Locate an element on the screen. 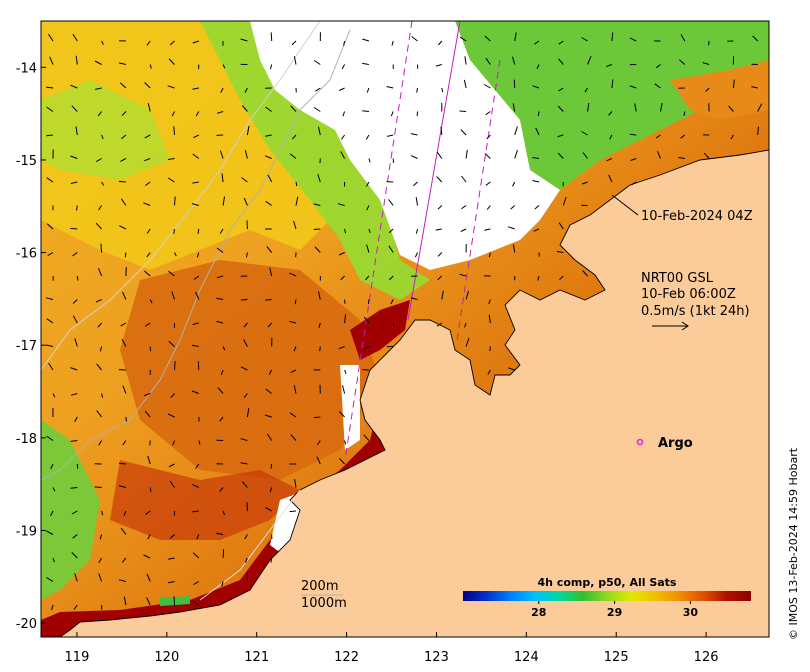  x-tick-label: 124 is located at coordinates (526, 657).